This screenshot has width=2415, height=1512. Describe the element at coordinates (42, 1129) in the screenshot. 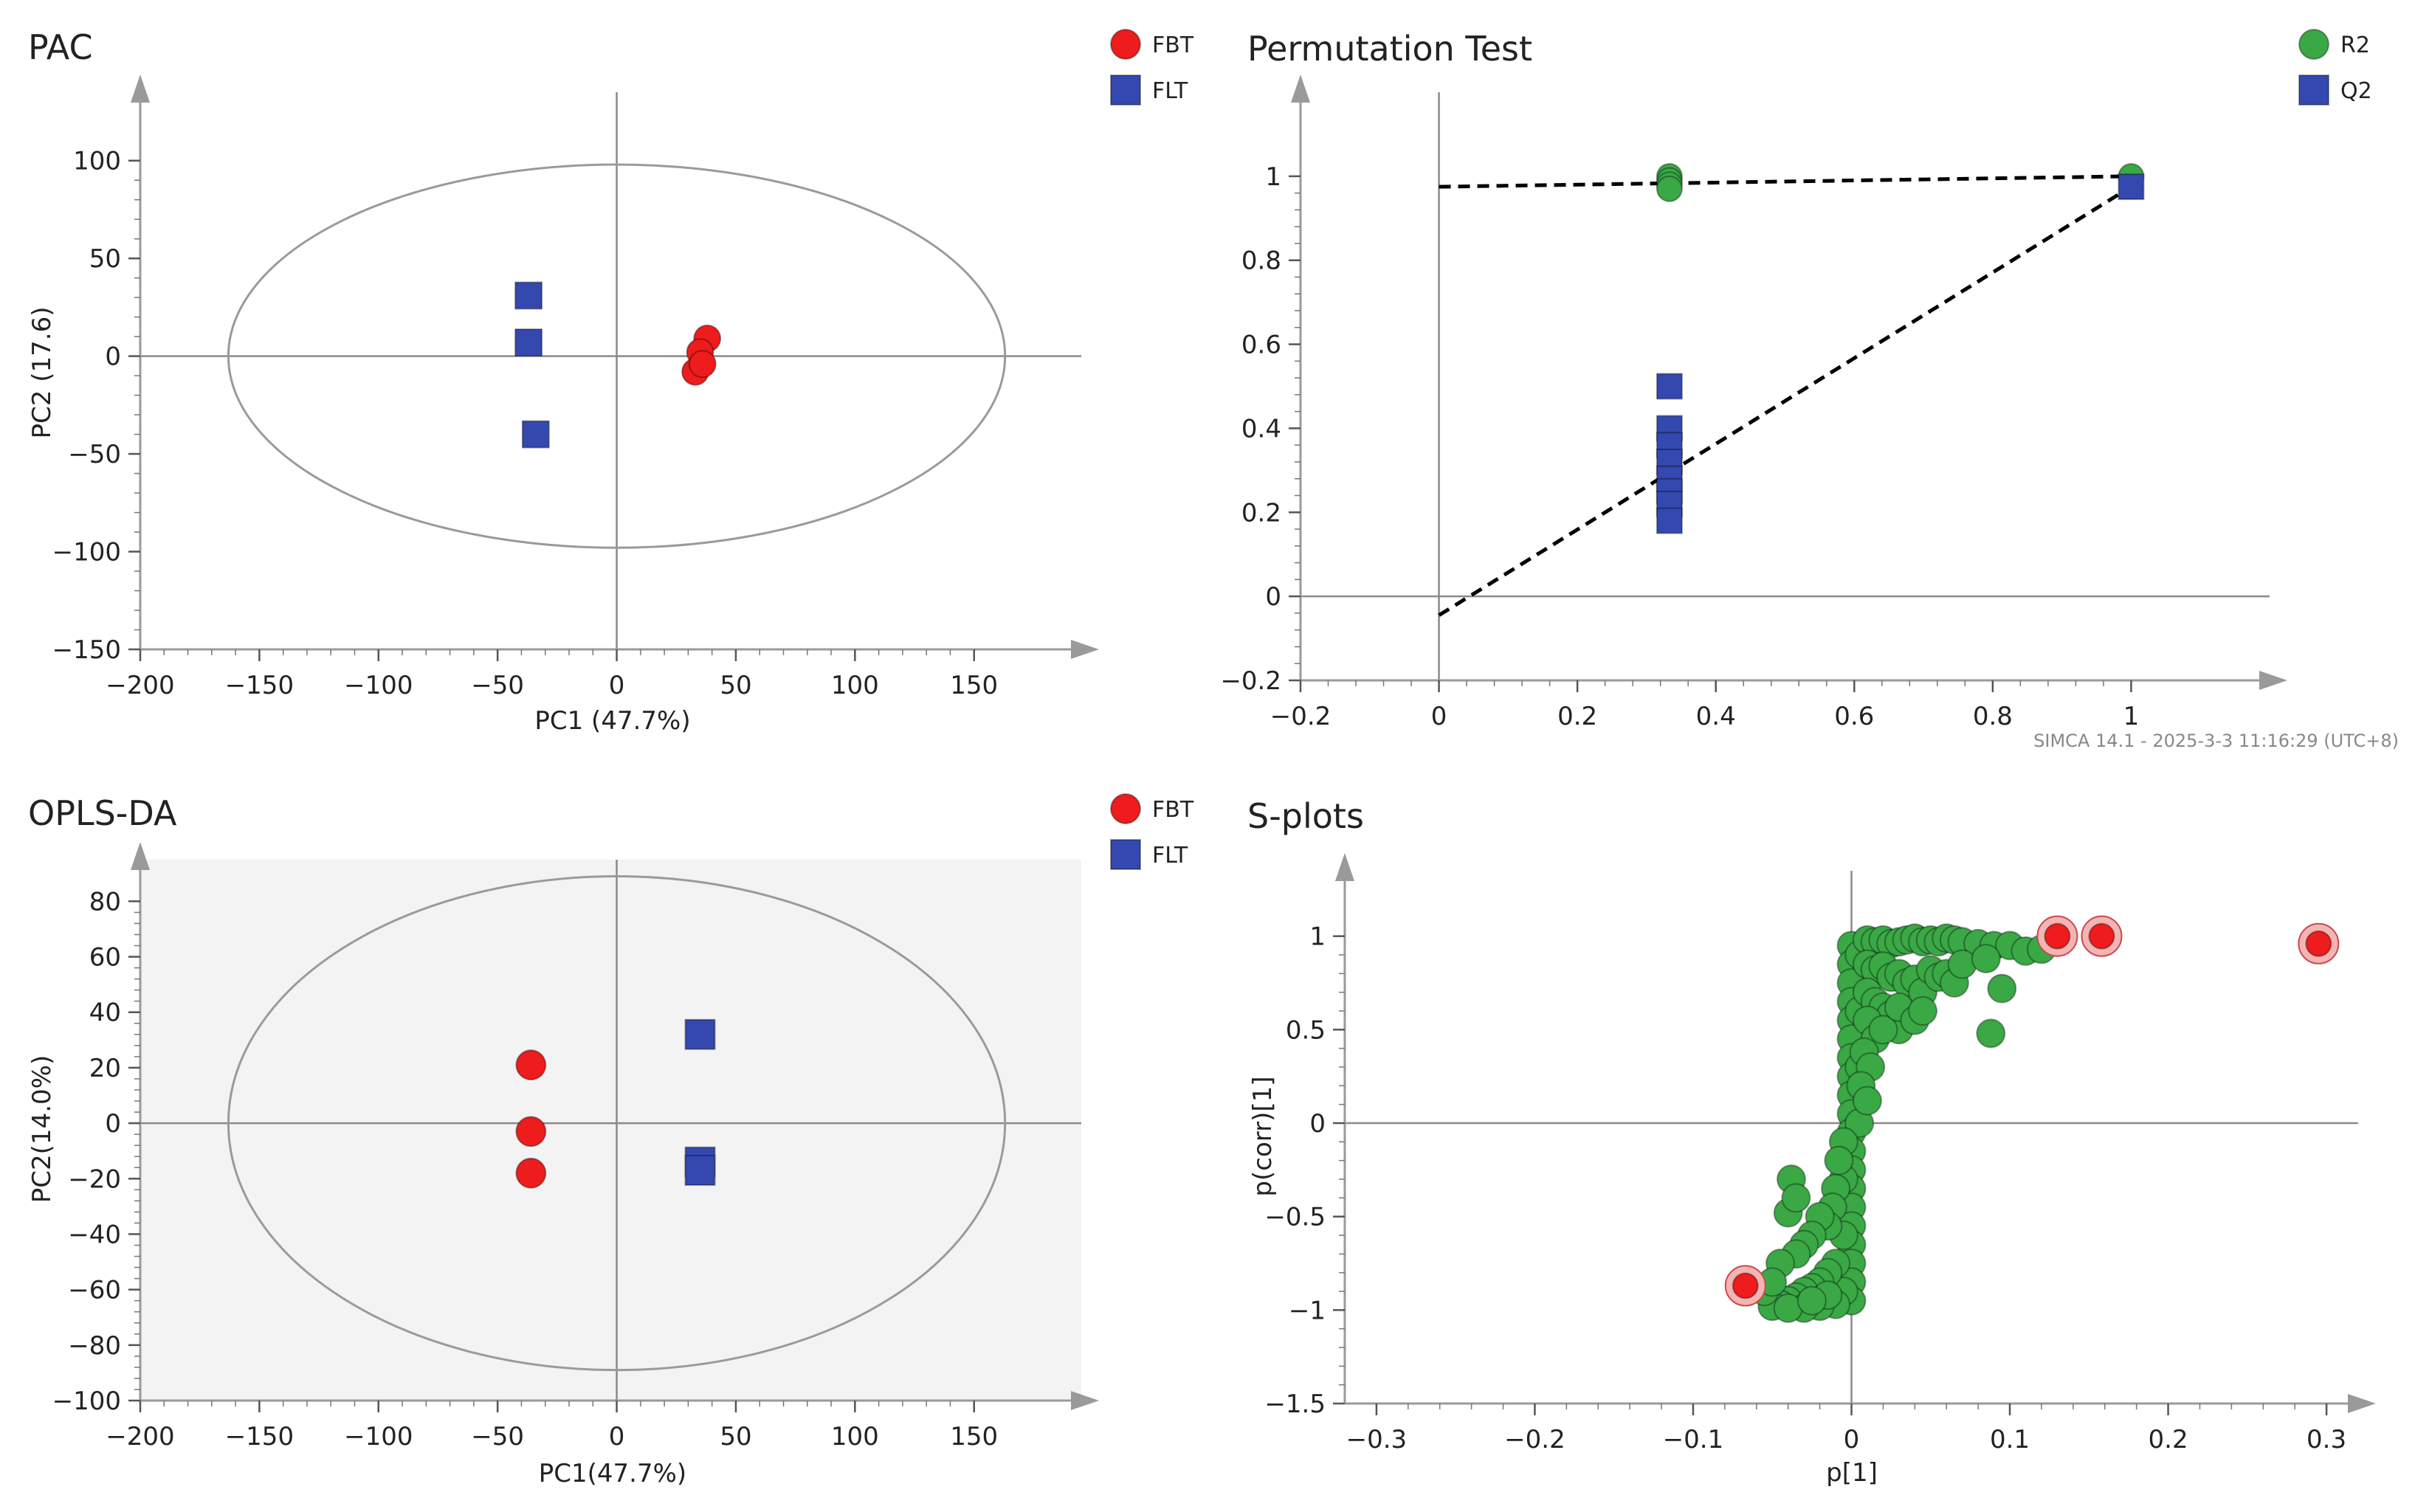

I see `oplsda-y-axis-label: PC2(14.0%)` at that location.